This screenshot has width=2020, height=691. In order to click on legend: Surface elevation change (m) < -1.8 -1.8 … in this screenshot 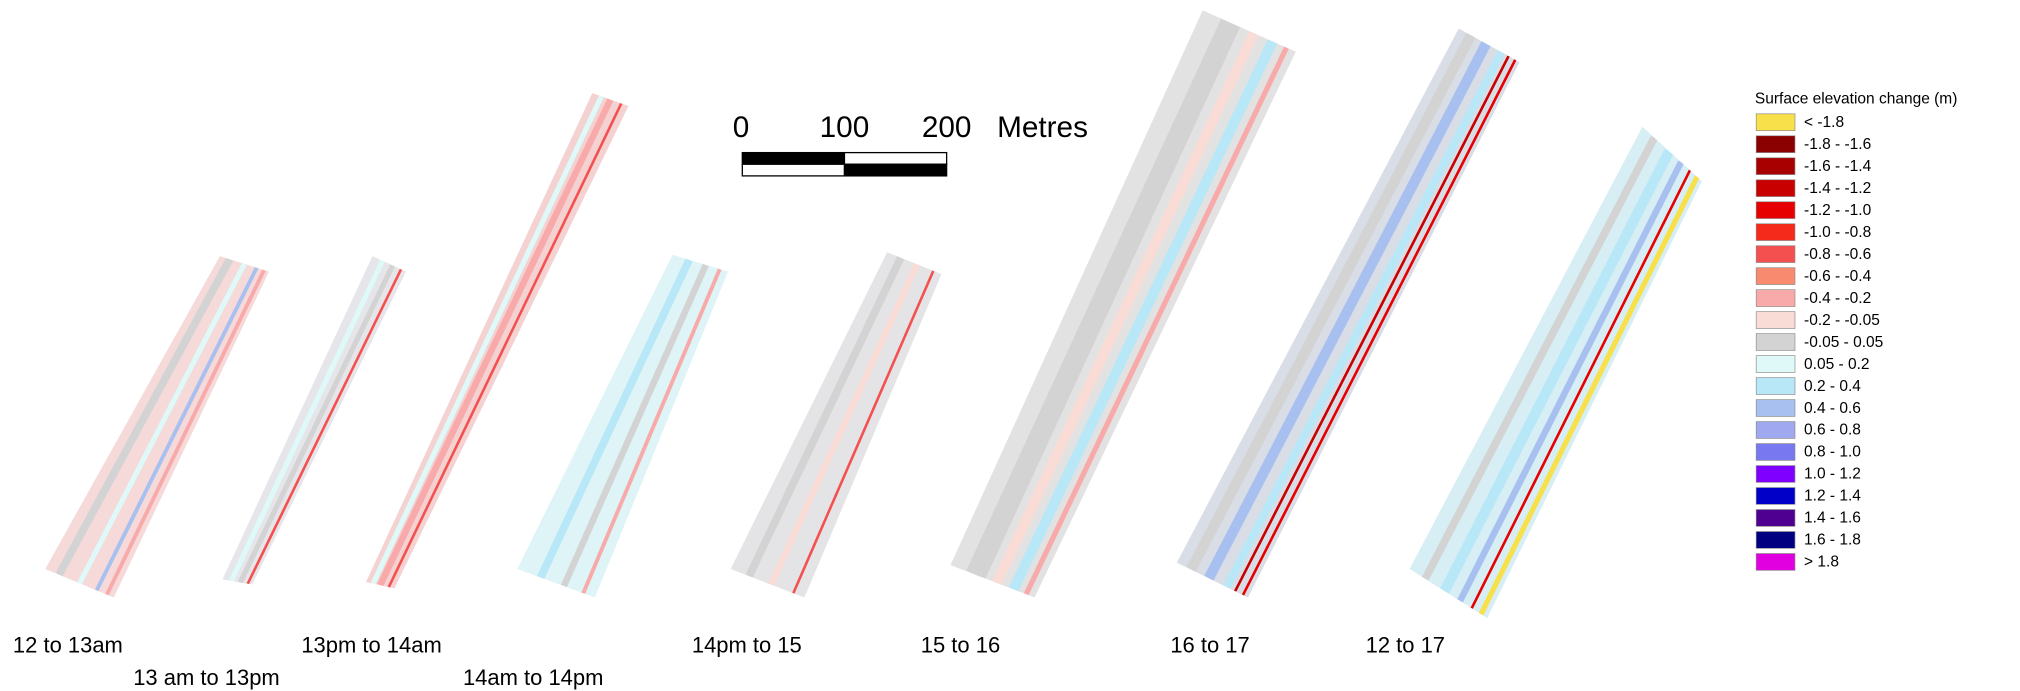, I will do `click(1856, 331)`.